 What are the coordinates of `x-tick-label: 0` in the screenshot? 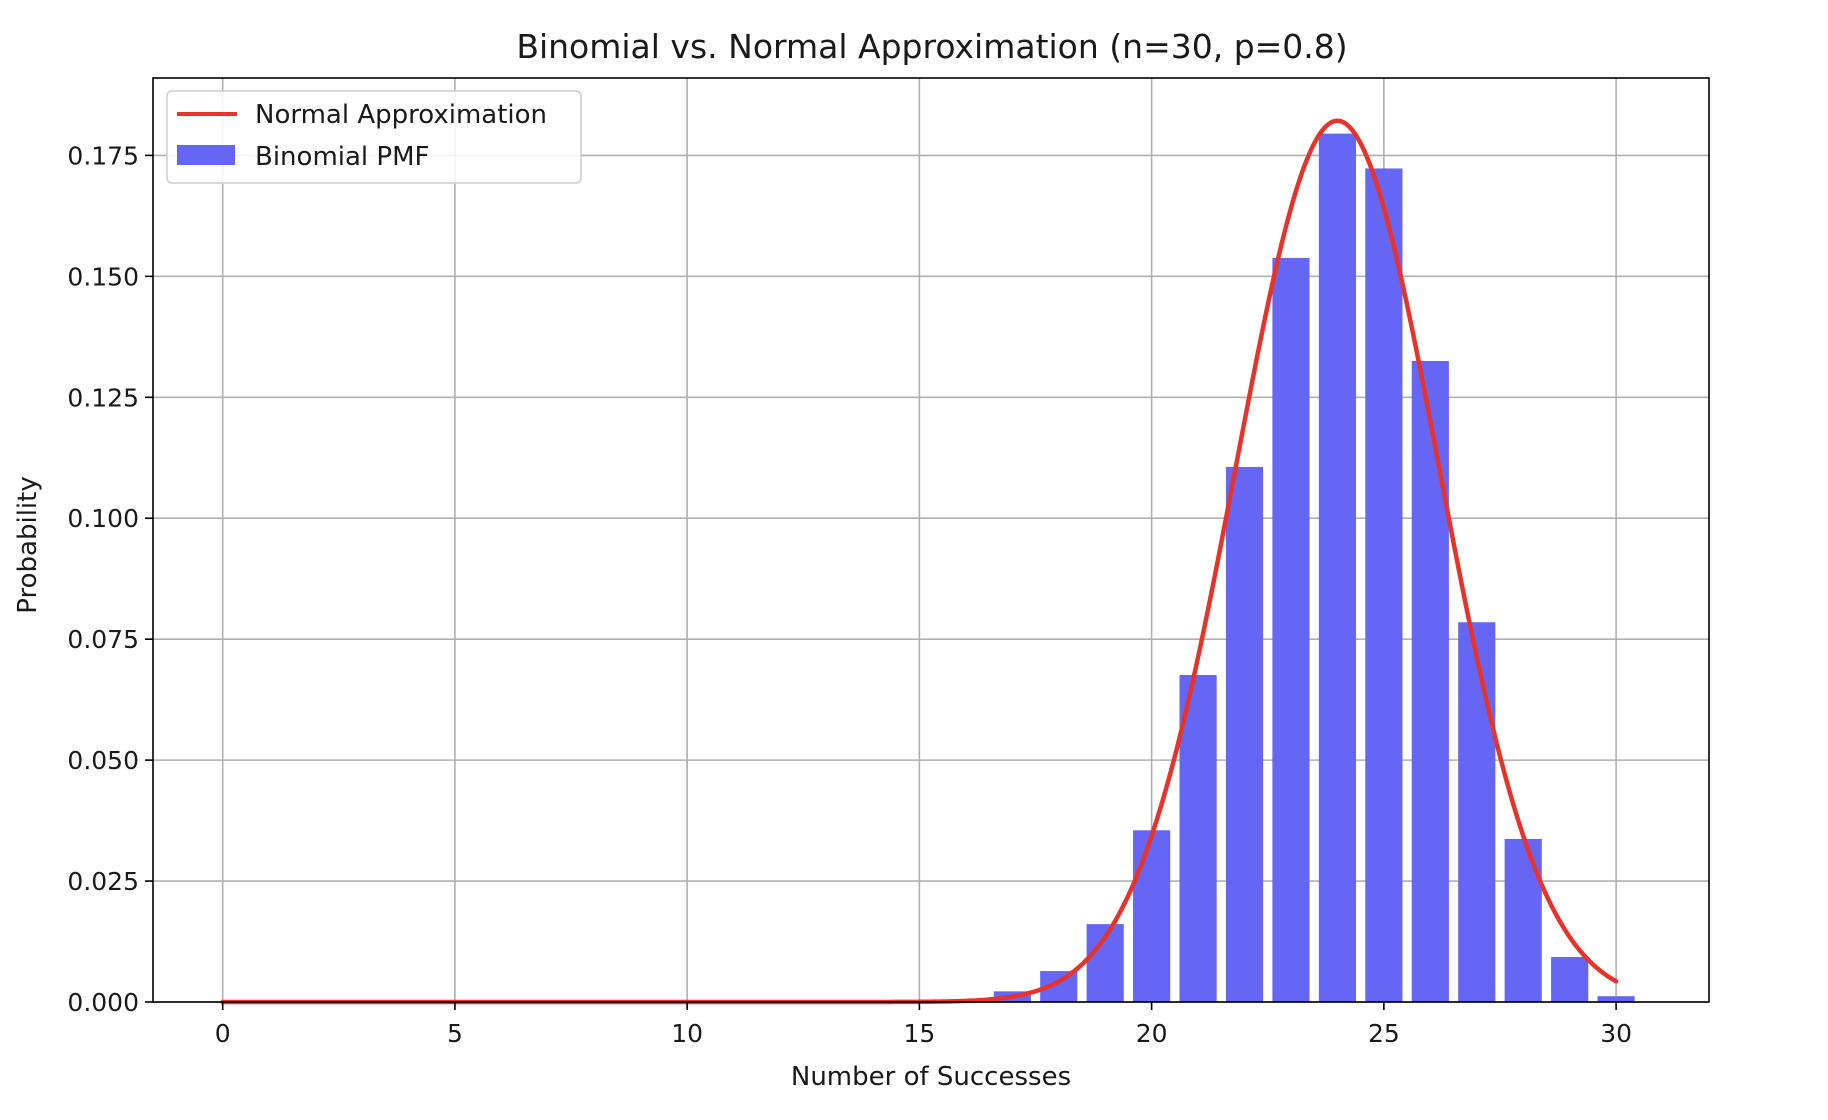 It's located at (223, 1033).